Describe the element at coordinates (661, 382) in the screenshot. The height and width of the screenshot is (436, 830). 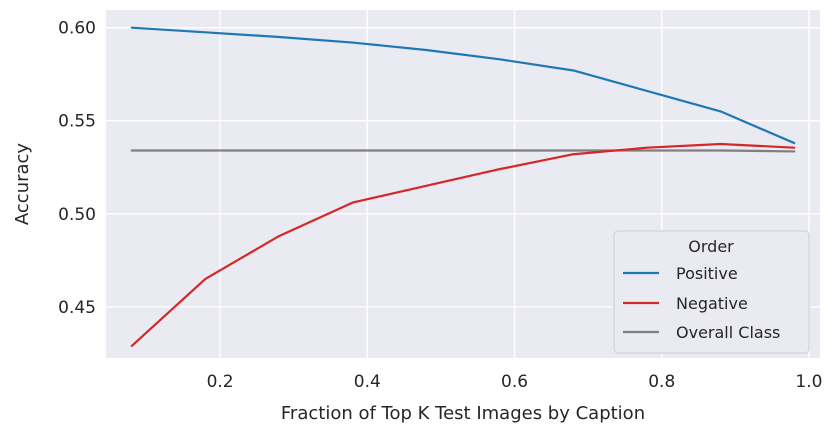
I see `x-tick-label: 0.8` at that location.